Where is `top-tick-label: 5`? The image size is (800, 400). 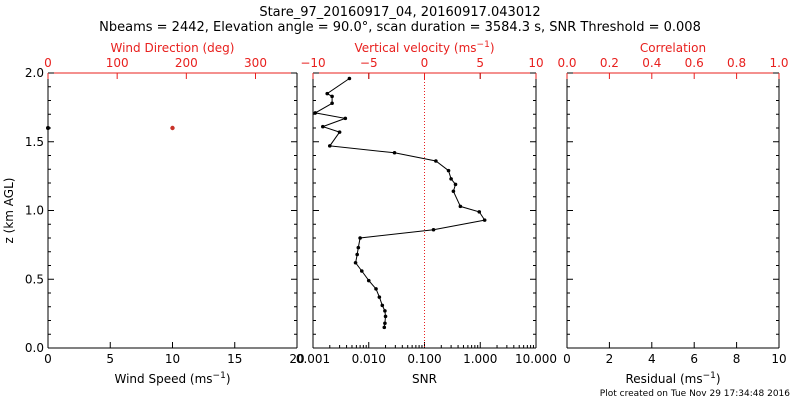
top-tick-label: 5 is located at coordinates (480, 63).